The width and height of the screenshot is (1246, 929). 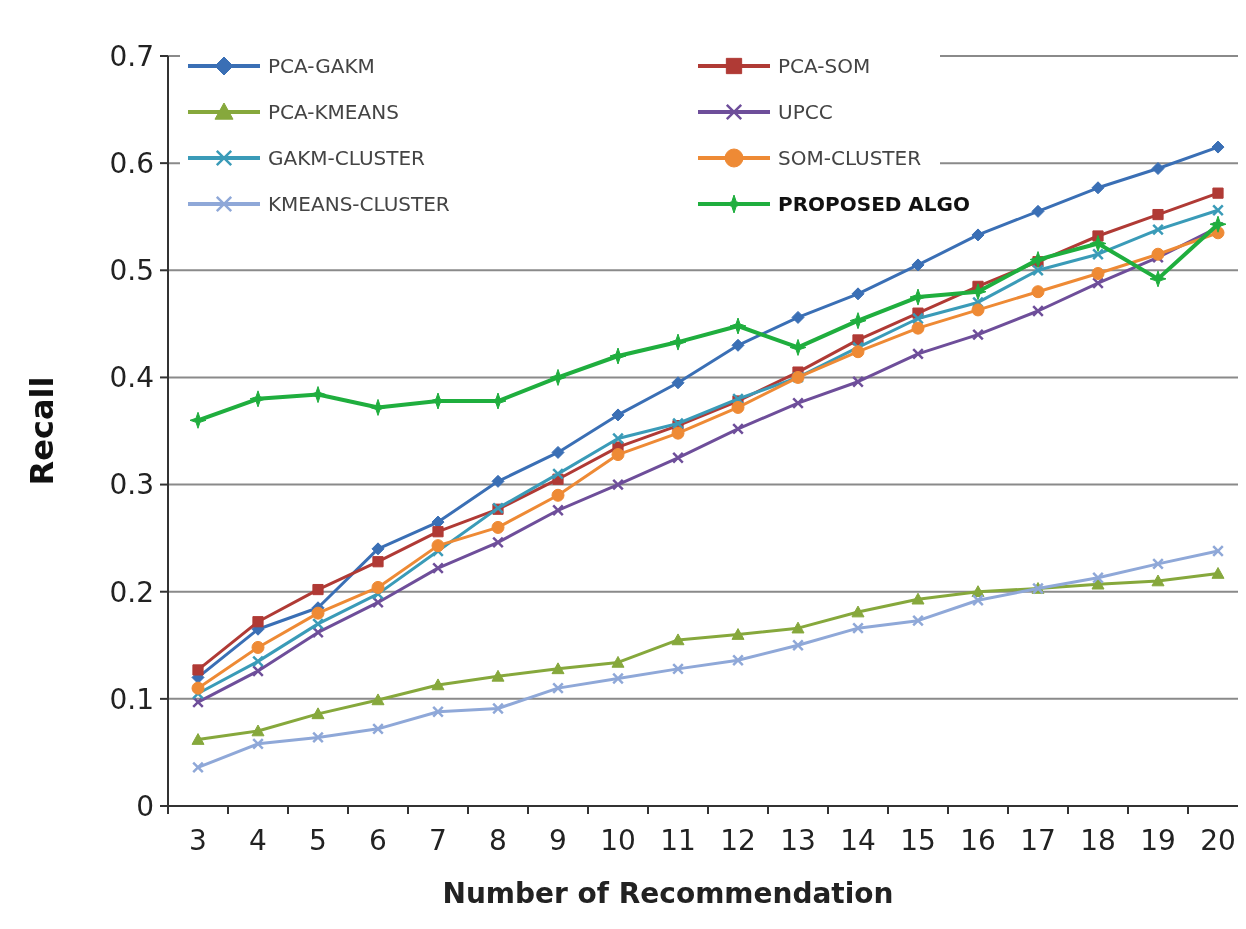 What do you see at coordinates (798, 840) in the screenshot?
I see `x-tick-label: 13` at bounding box center [798, 840].